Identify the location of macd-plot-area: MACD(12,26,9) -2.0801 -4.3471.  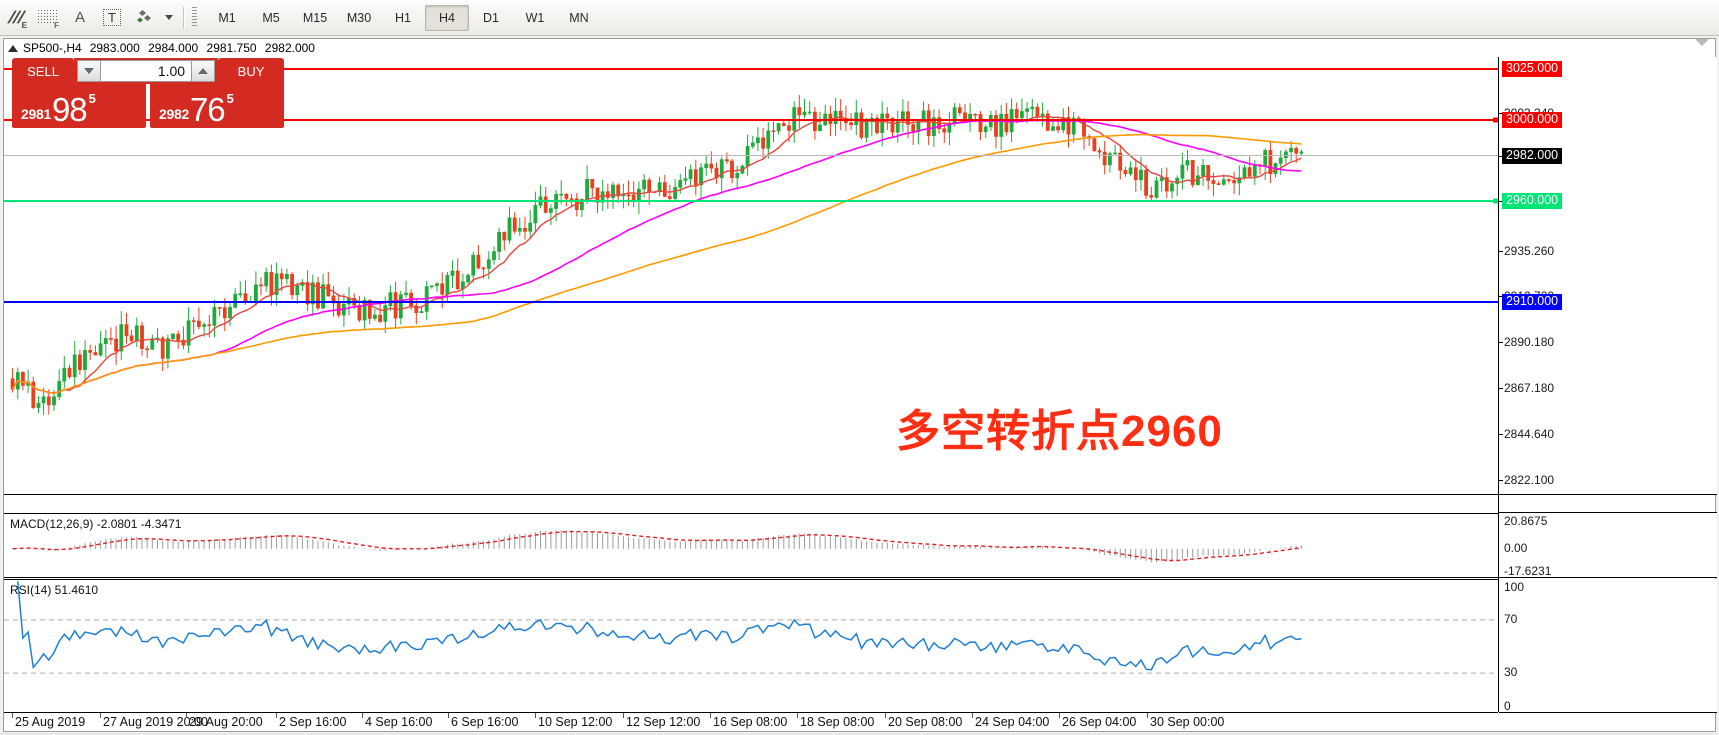
(751, 545).